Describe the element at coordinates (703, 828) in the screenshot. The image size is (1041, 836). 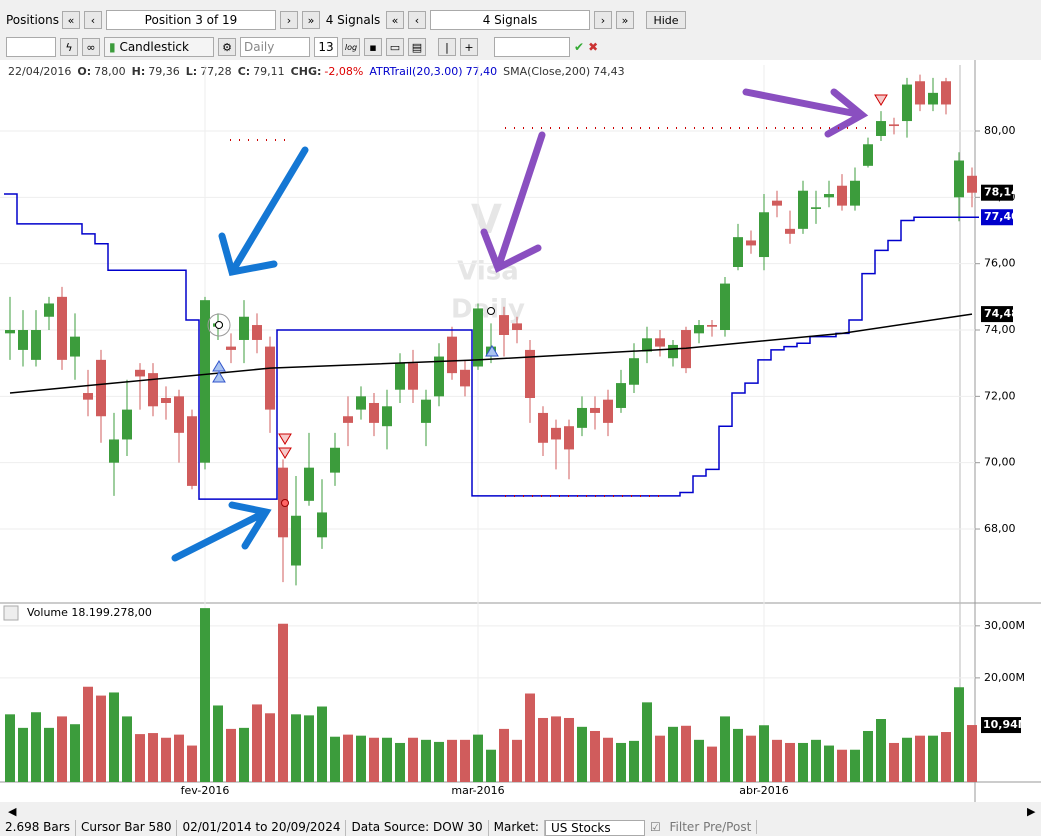
I see `filter: ☑ Filter Pre/Post` at that location.